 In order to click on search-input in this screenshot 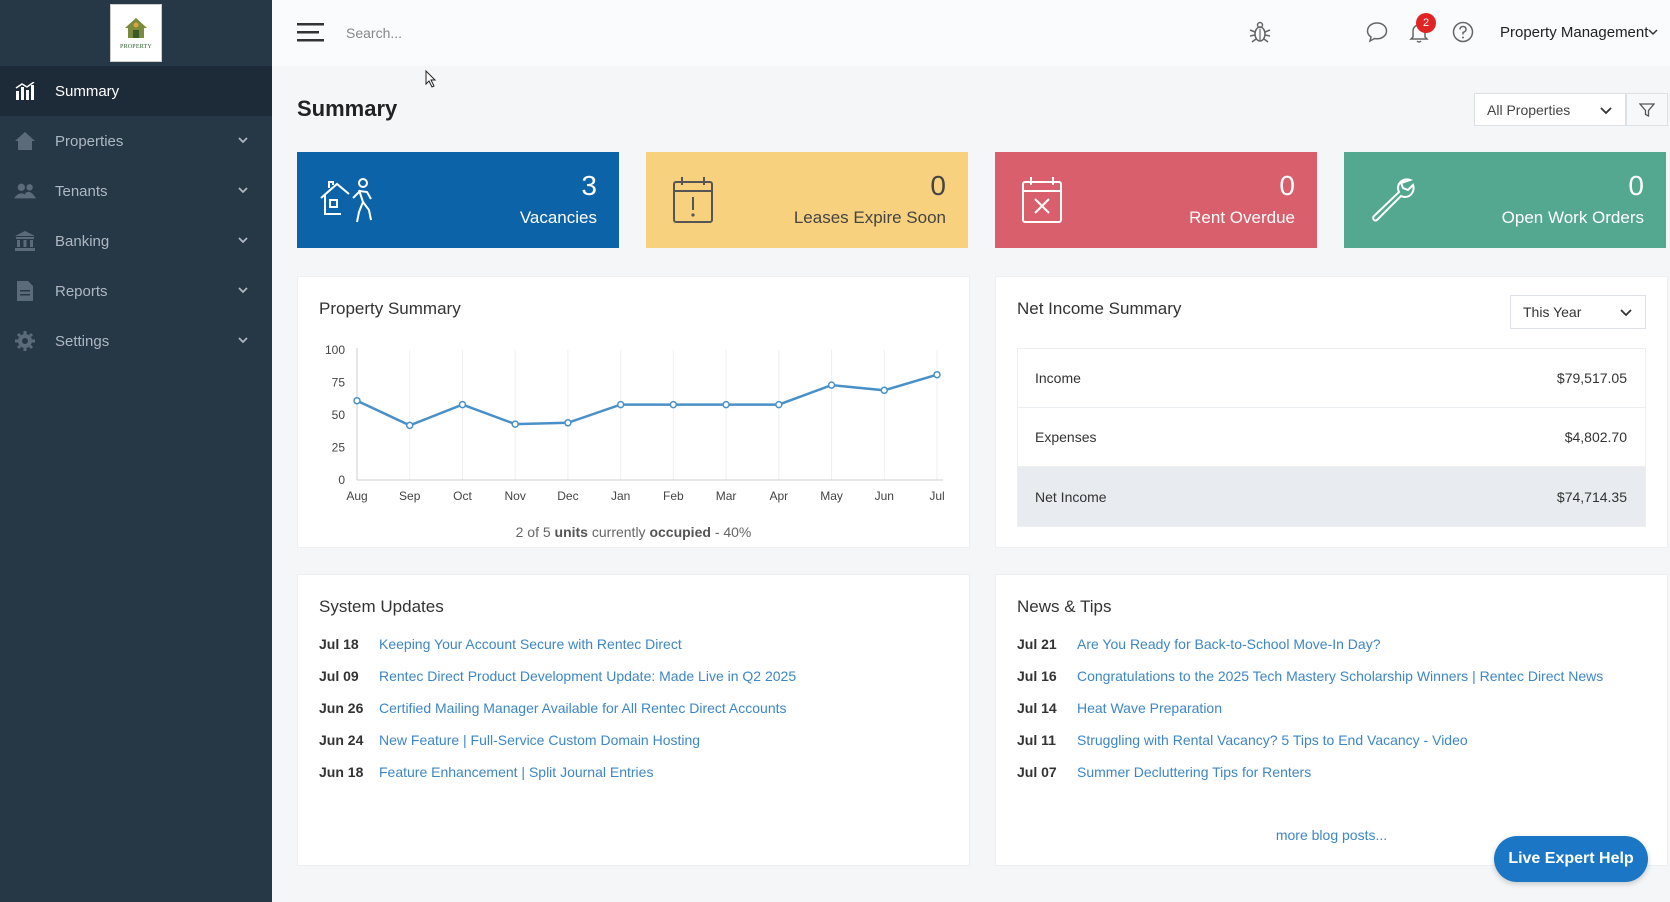, I will do `click(476, 33)`.